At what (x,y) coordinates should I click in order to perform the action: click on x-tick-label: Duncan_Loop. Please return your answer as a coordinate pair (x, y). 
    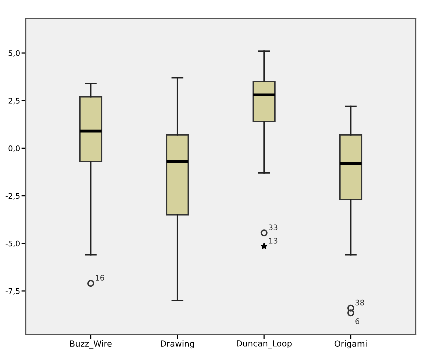
    Looking at the image, I should click on (264, 344).